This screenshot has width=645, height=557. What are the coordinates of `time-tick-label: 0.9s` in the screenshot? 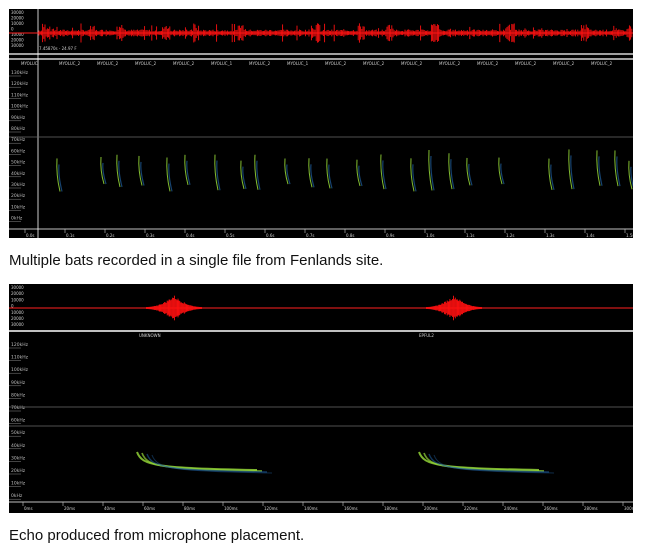 It's located at (390, 235).